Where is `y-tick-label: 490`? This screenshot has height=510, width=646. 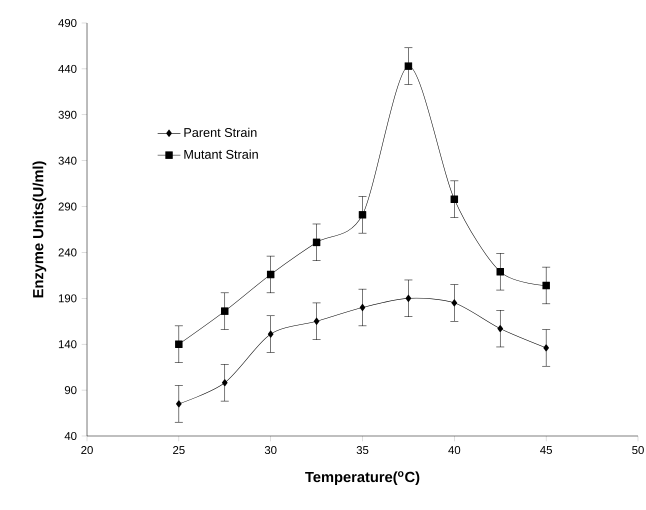
y-tick-label: 490 is located at coordinates (67, 23).